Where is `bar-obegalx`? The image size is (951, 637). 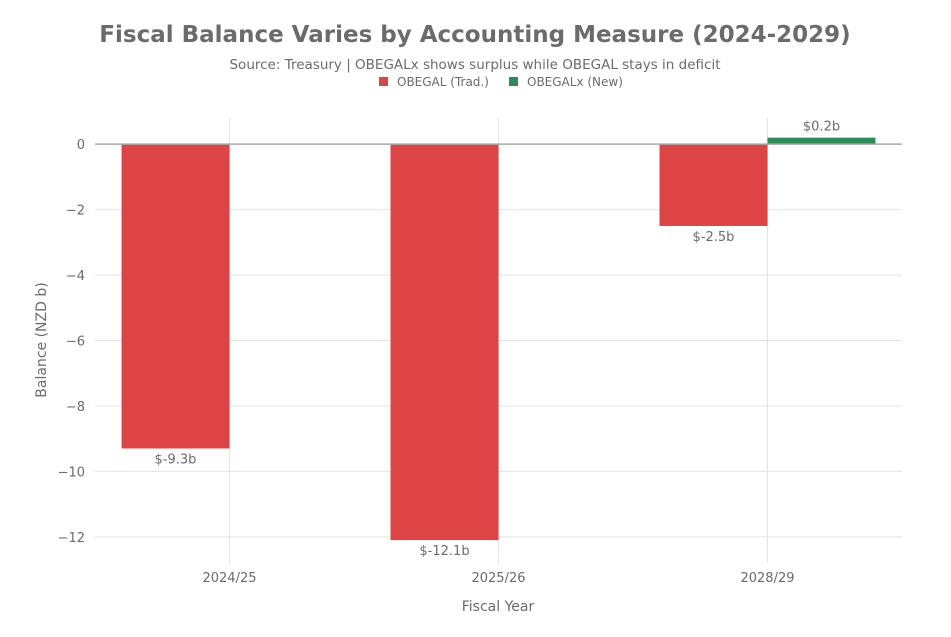
bar-obegalx is located at coordinates (821, 141).